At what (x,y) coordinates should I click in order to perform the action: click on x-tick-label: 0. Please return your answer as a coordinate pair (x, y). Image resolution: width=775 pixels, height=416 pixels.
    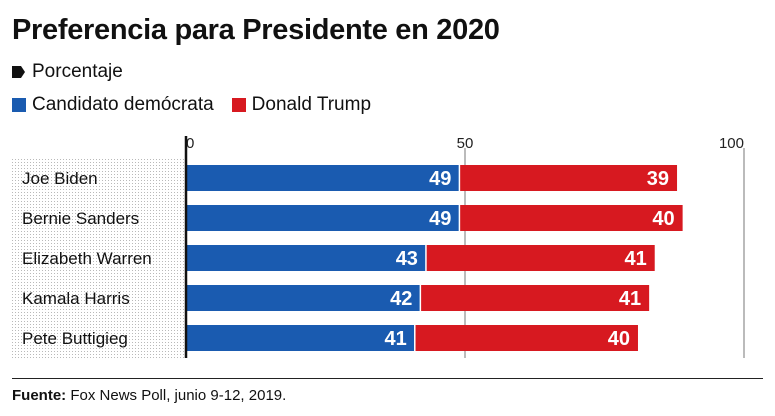
    Looking at the image, I should click on (190, 143).